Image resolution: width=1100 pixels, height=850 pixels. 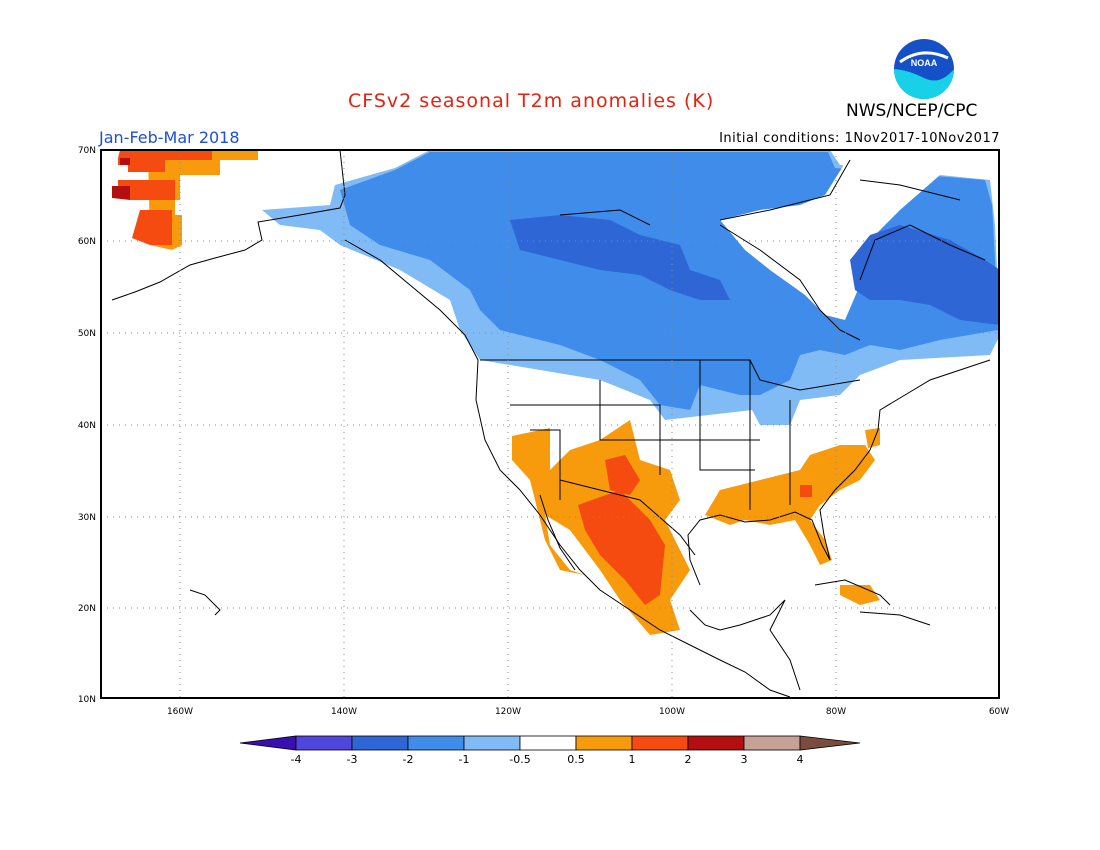 What do you see at coordinates (344, 712) in the screenshot?
I see `lon-label: 140W` at bounding box center [344, 712].